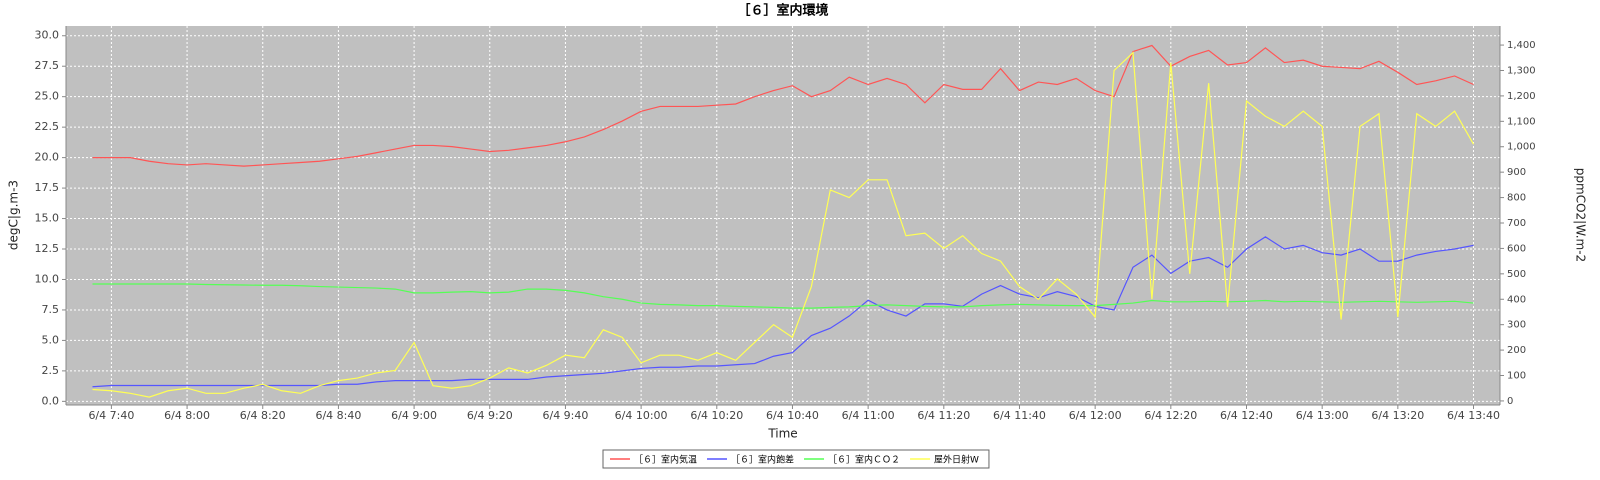 This screenshot has width=1600, height=480. Describe the element at coordinates (47, 35) in the screenshot. I see `y-tick-label: 30.0` at that location.